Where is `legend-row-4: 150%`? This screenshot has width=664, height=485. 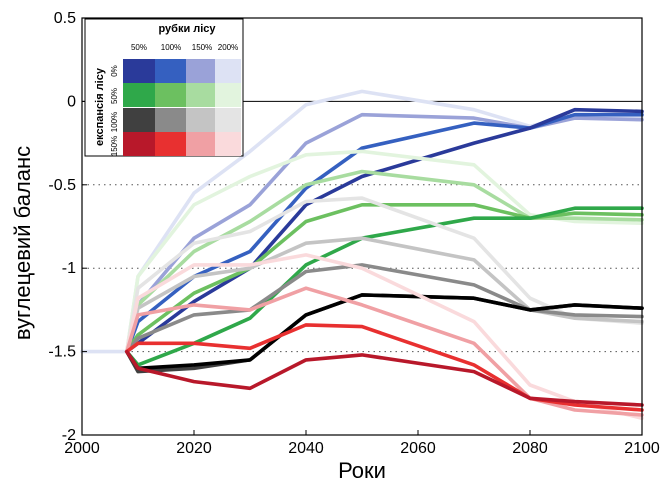
legend-row-4: 150% is located at coordinates (114, 146).